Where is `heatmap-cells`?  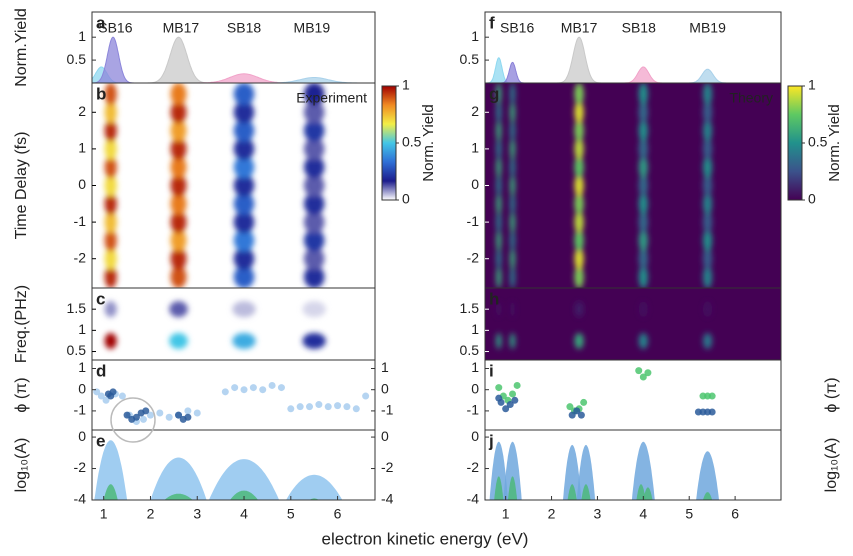
heatmap-cells is located at coordinates (215, 325).